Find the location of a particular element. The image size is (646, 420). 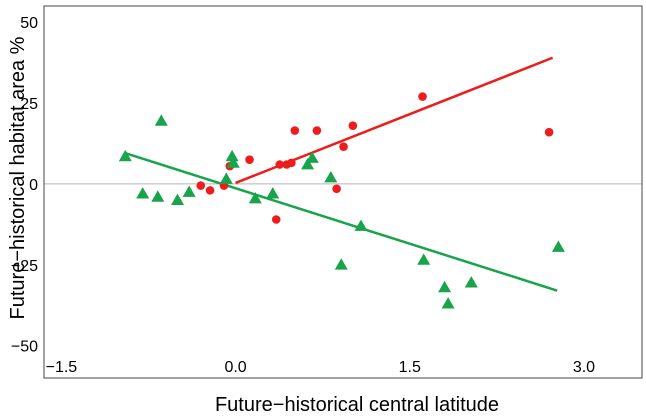

x-tick-label: −1.5 is located at coordinates (62, 367).